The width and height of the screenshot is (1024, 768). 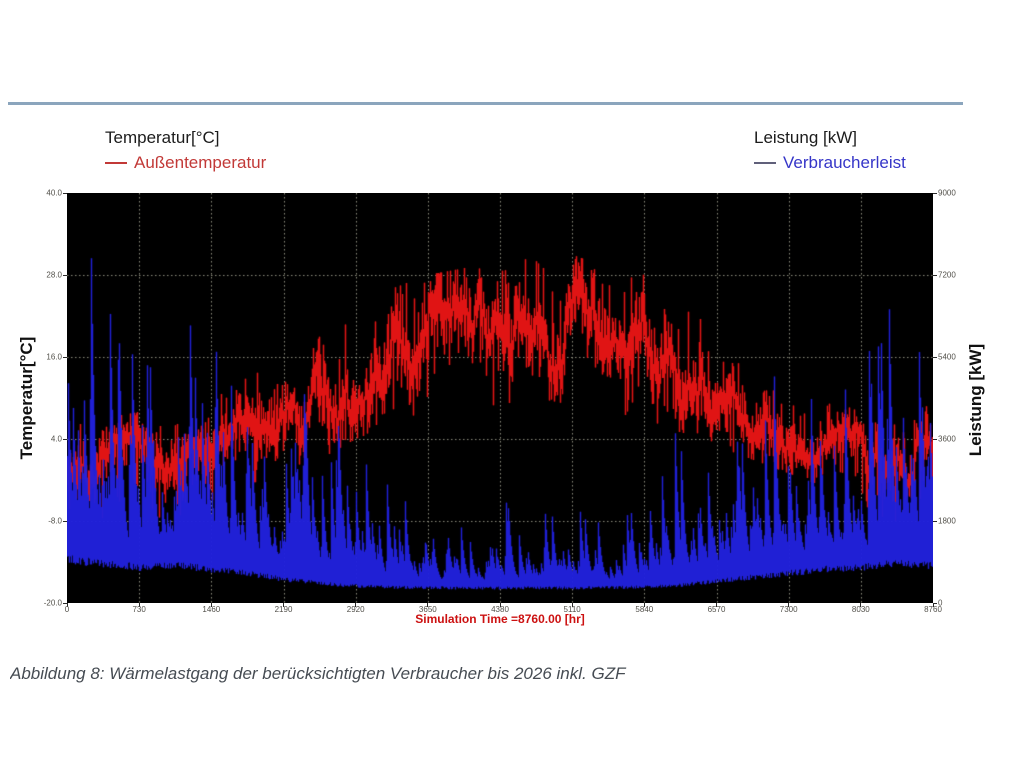 What do you see at coordinates (355, 609) in the screenshot?
I see `x-tick-label: 2920` at bounding box center [355, 609].